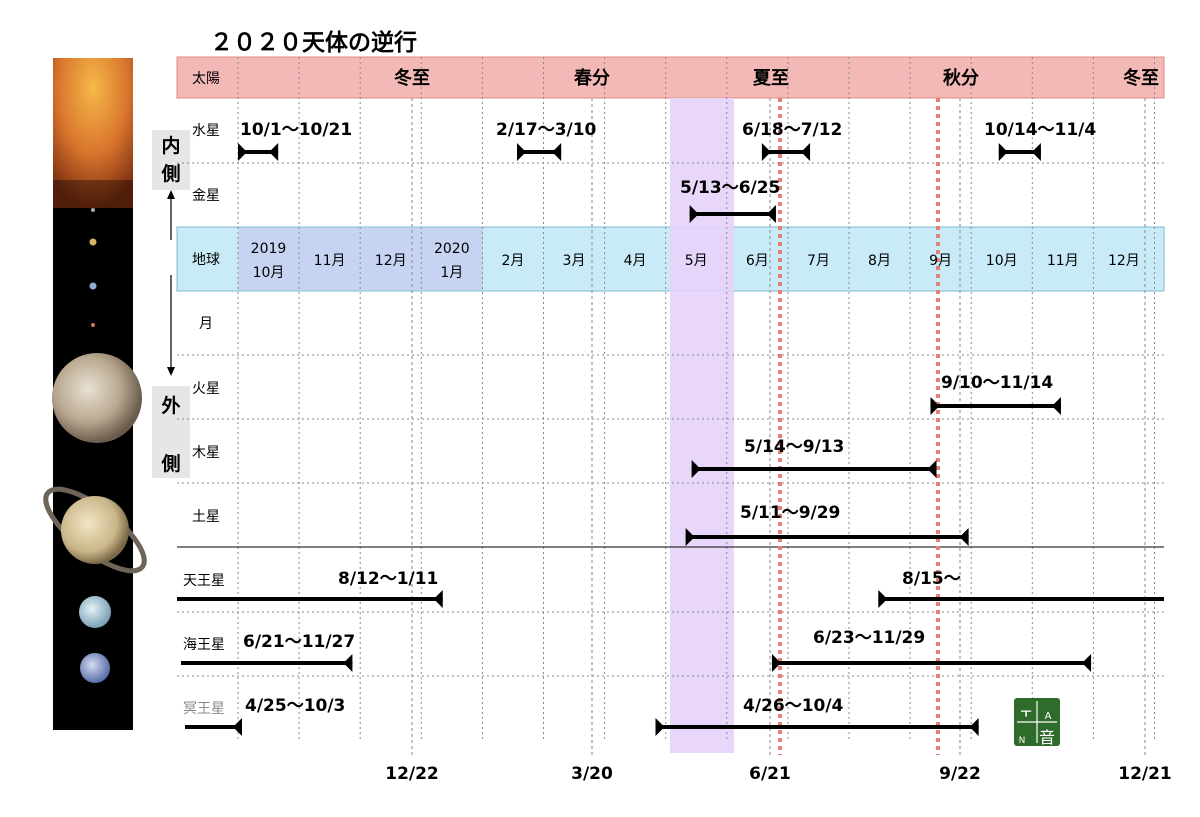 Image resolution: width=1200 pixels, height=817 pixels. Describe the element at coordinates (879, 261) in the screenshot. I see `month-label: 8月` at that location.